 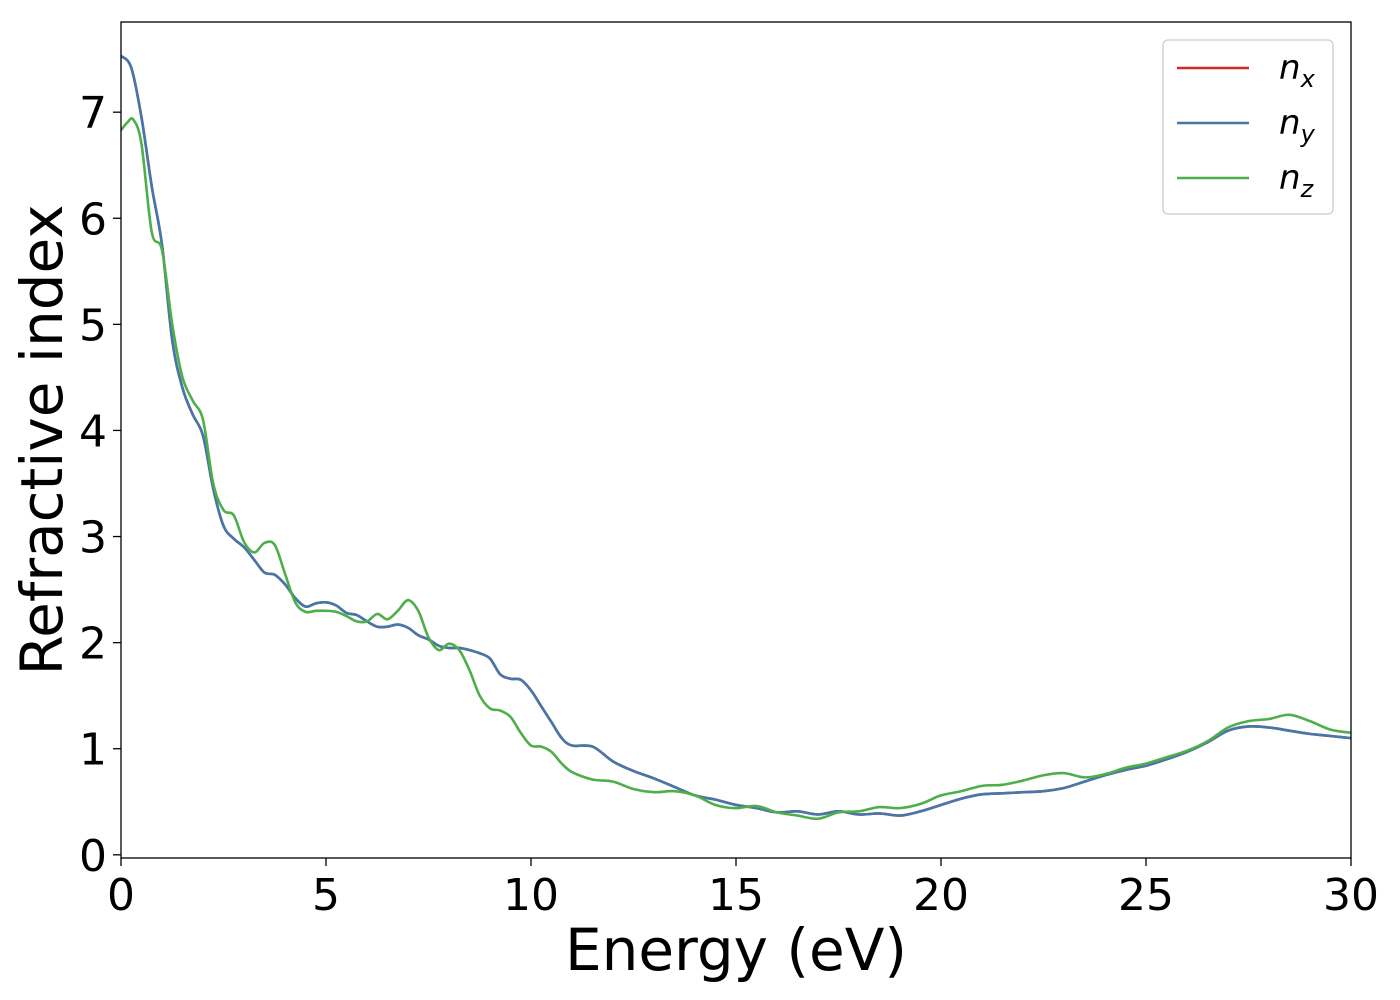 I want to click on x-tick-label: 25, so click(x=1146, y=895).